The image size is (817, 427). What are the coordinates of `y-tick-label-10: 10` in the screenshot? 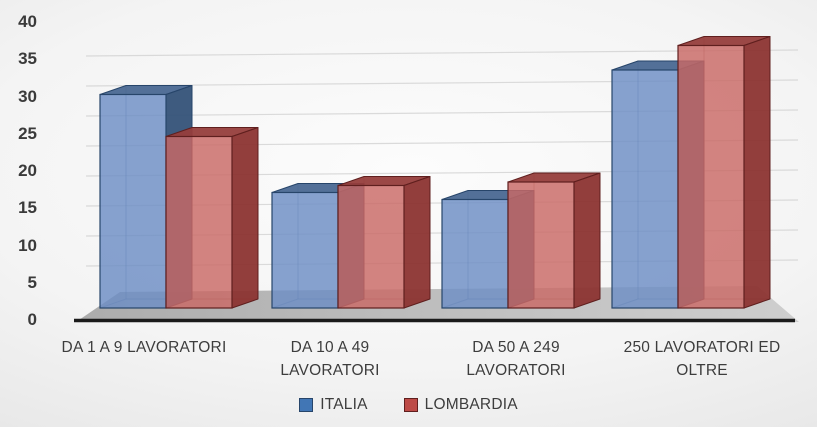 It's located at (27, 245).